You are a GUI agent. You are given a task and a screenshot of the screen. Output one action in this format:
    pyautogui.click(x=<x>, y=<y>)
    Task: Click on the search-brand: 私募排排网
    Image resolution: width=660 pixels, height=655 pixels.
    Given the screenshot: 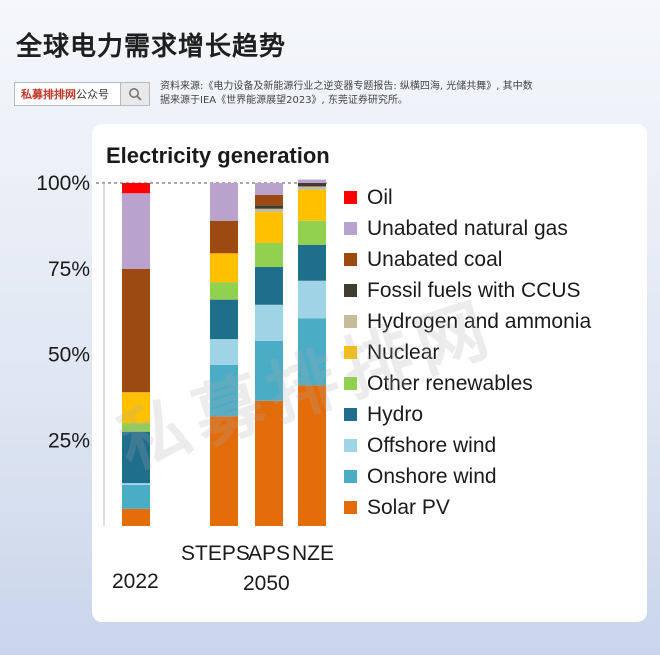 What is the action you would take?
    pyautogui.click(x=48, y=94)
    